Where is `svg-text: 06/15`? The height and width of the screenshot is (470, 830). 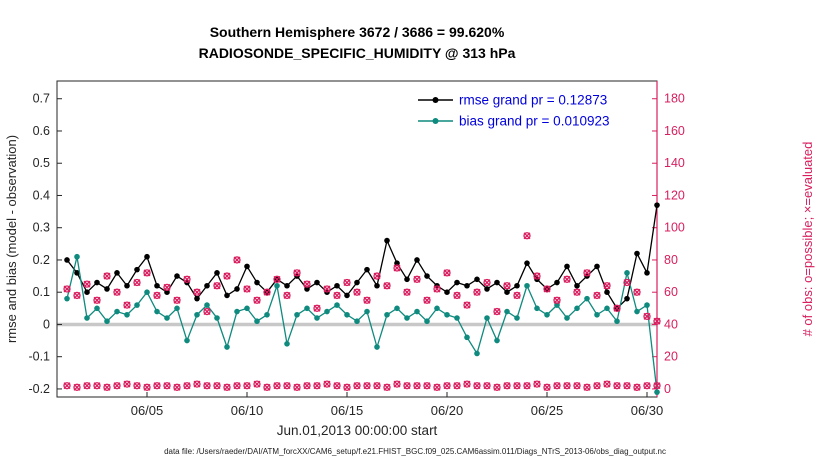 svg-text: 06/15 is located at coordinates (347, 410).